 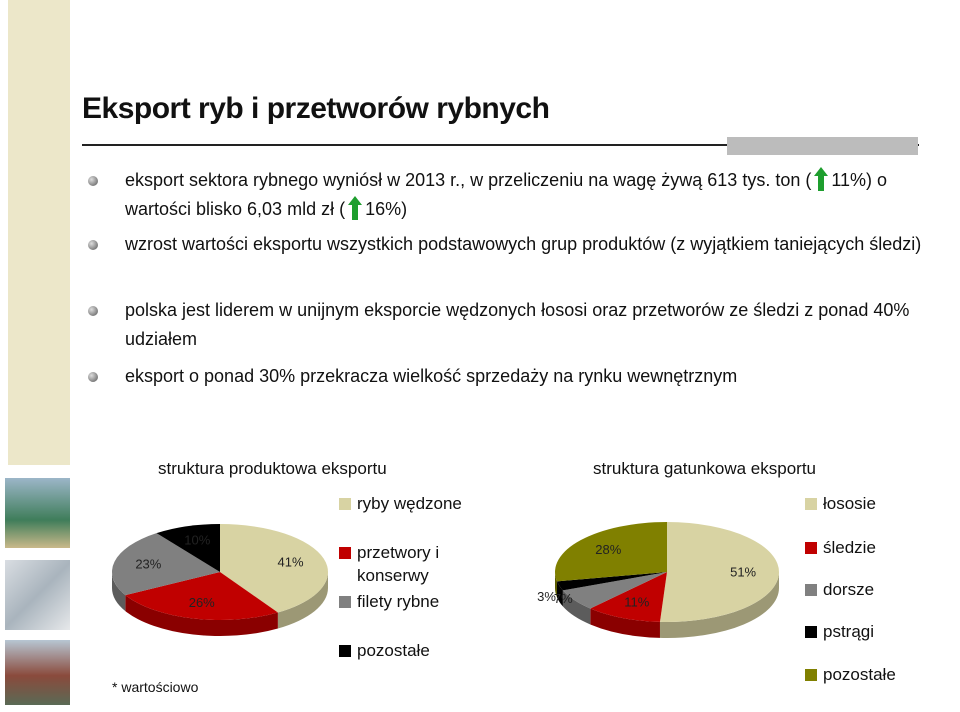 I want to click on legend-entry: śledzie, so click(x=874, y=547).